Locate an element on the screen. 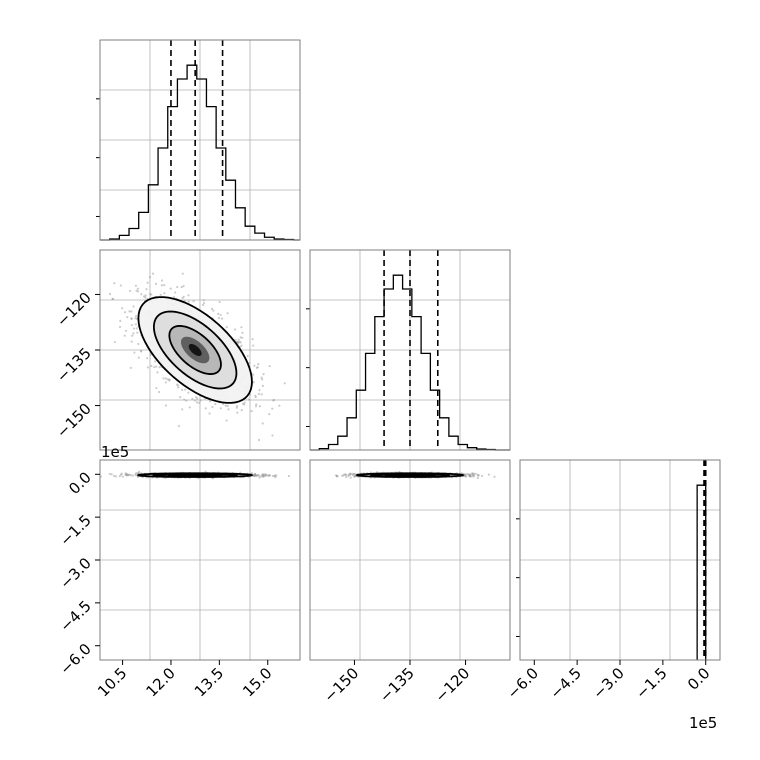 This screenshot has height=760, width=760. offset-label-corr-1-3: 1e5 is located at coordinates (115, 452).